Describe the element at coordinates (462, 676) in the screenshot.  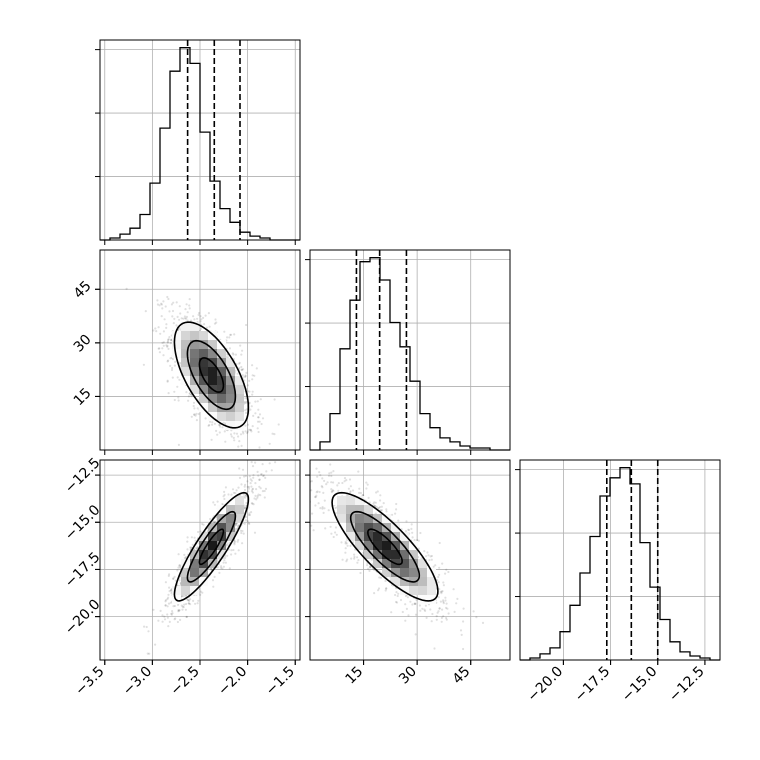
I see `x-tick-label: 45` at that location.